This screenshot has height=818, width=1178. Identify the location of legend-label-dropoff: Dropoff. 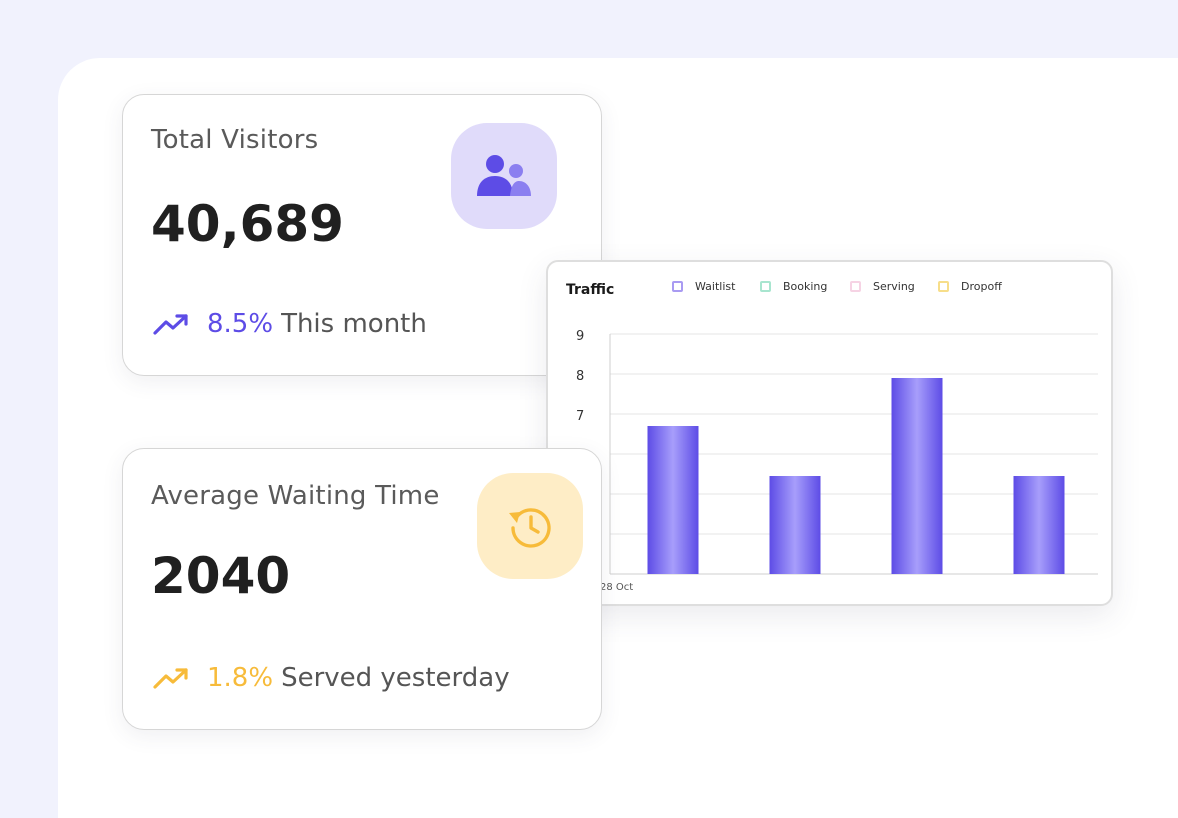
(981, 286).